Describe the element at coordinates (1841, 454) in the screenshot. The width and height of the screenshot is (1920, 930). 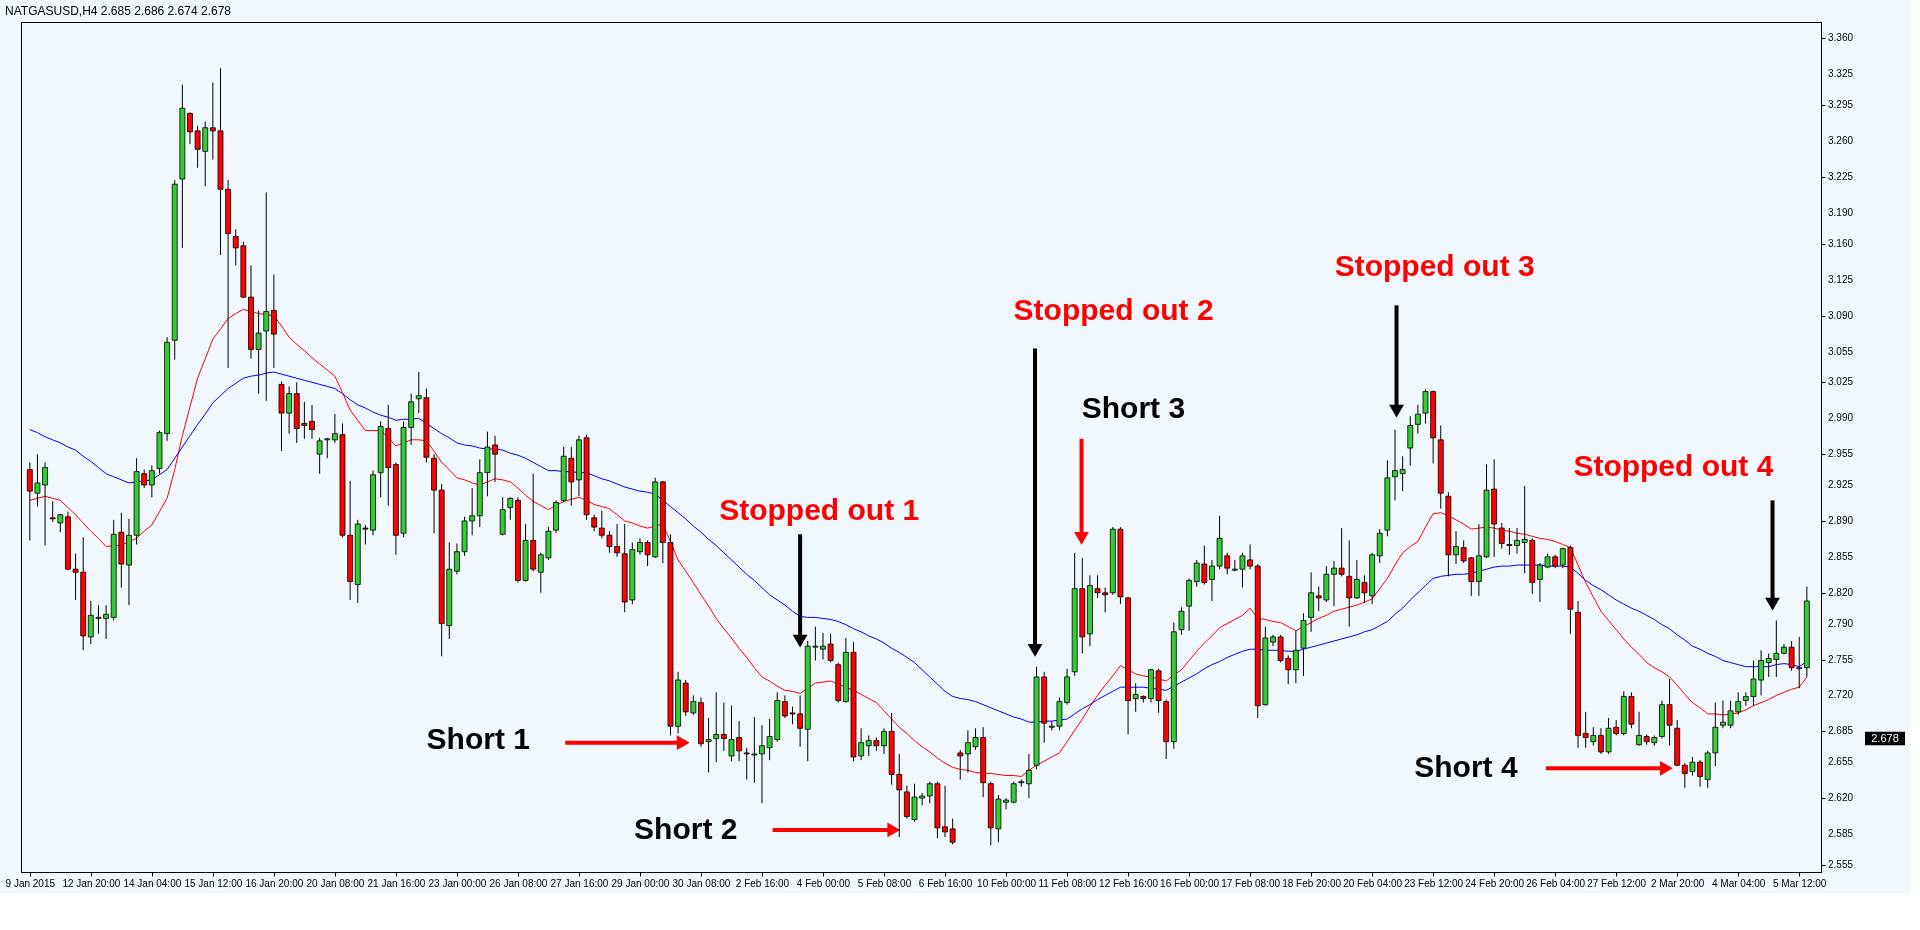
I see `y-tick-label: 2.955` at that location.